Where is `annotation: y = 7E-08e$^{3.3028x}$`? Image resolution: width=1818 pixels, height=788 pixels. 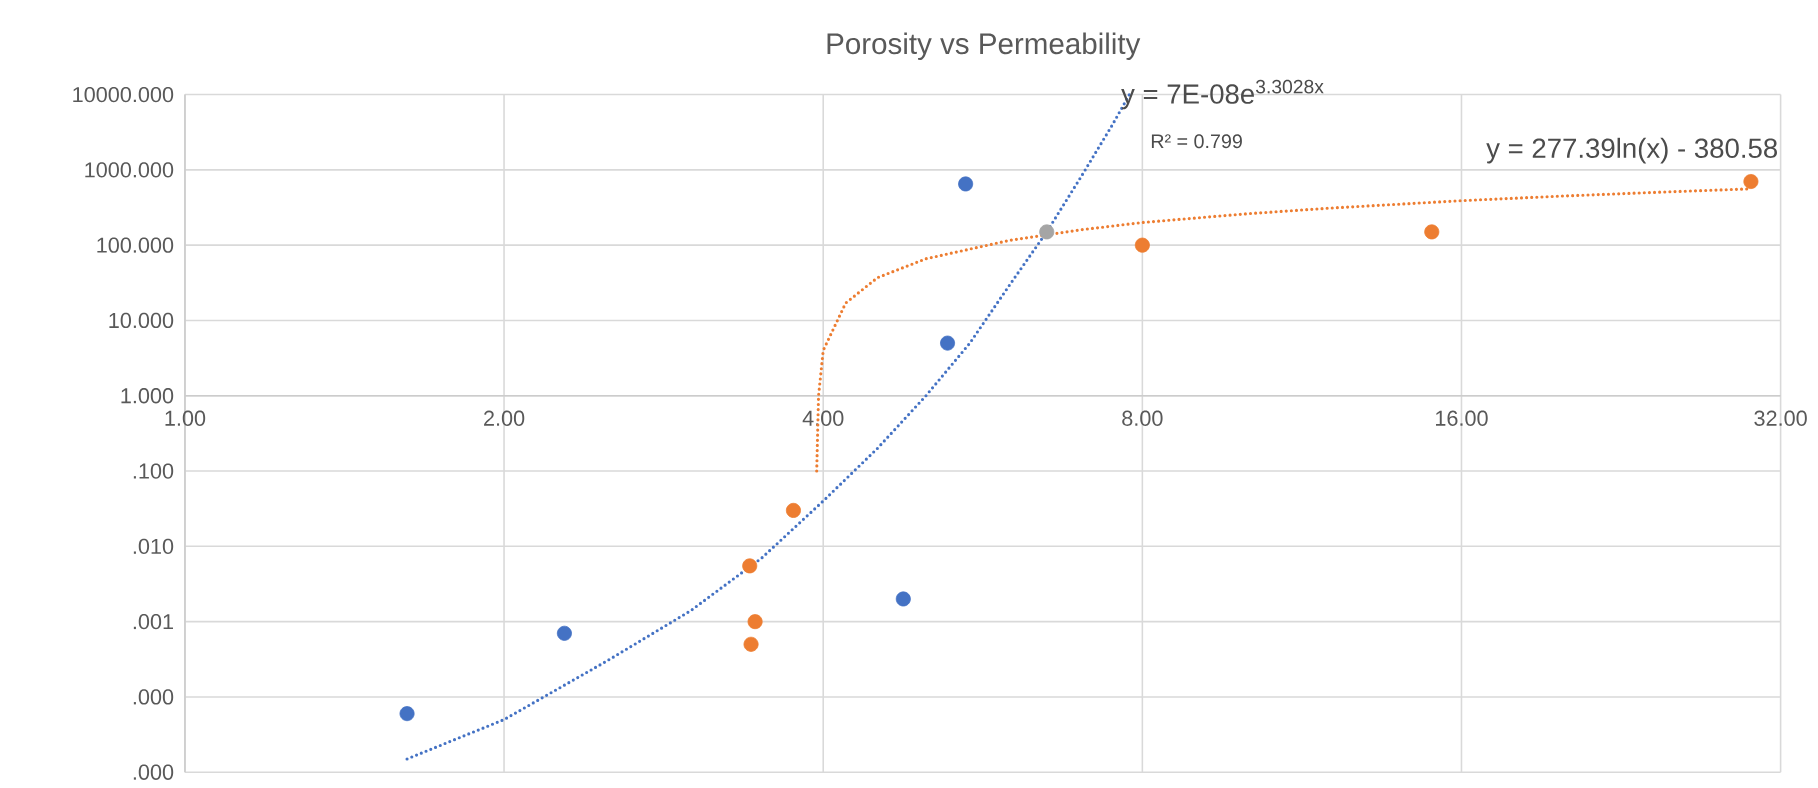
annotation: y = 7E-08e$^{3.3028x}$ is located at coordinates (1222, 94).